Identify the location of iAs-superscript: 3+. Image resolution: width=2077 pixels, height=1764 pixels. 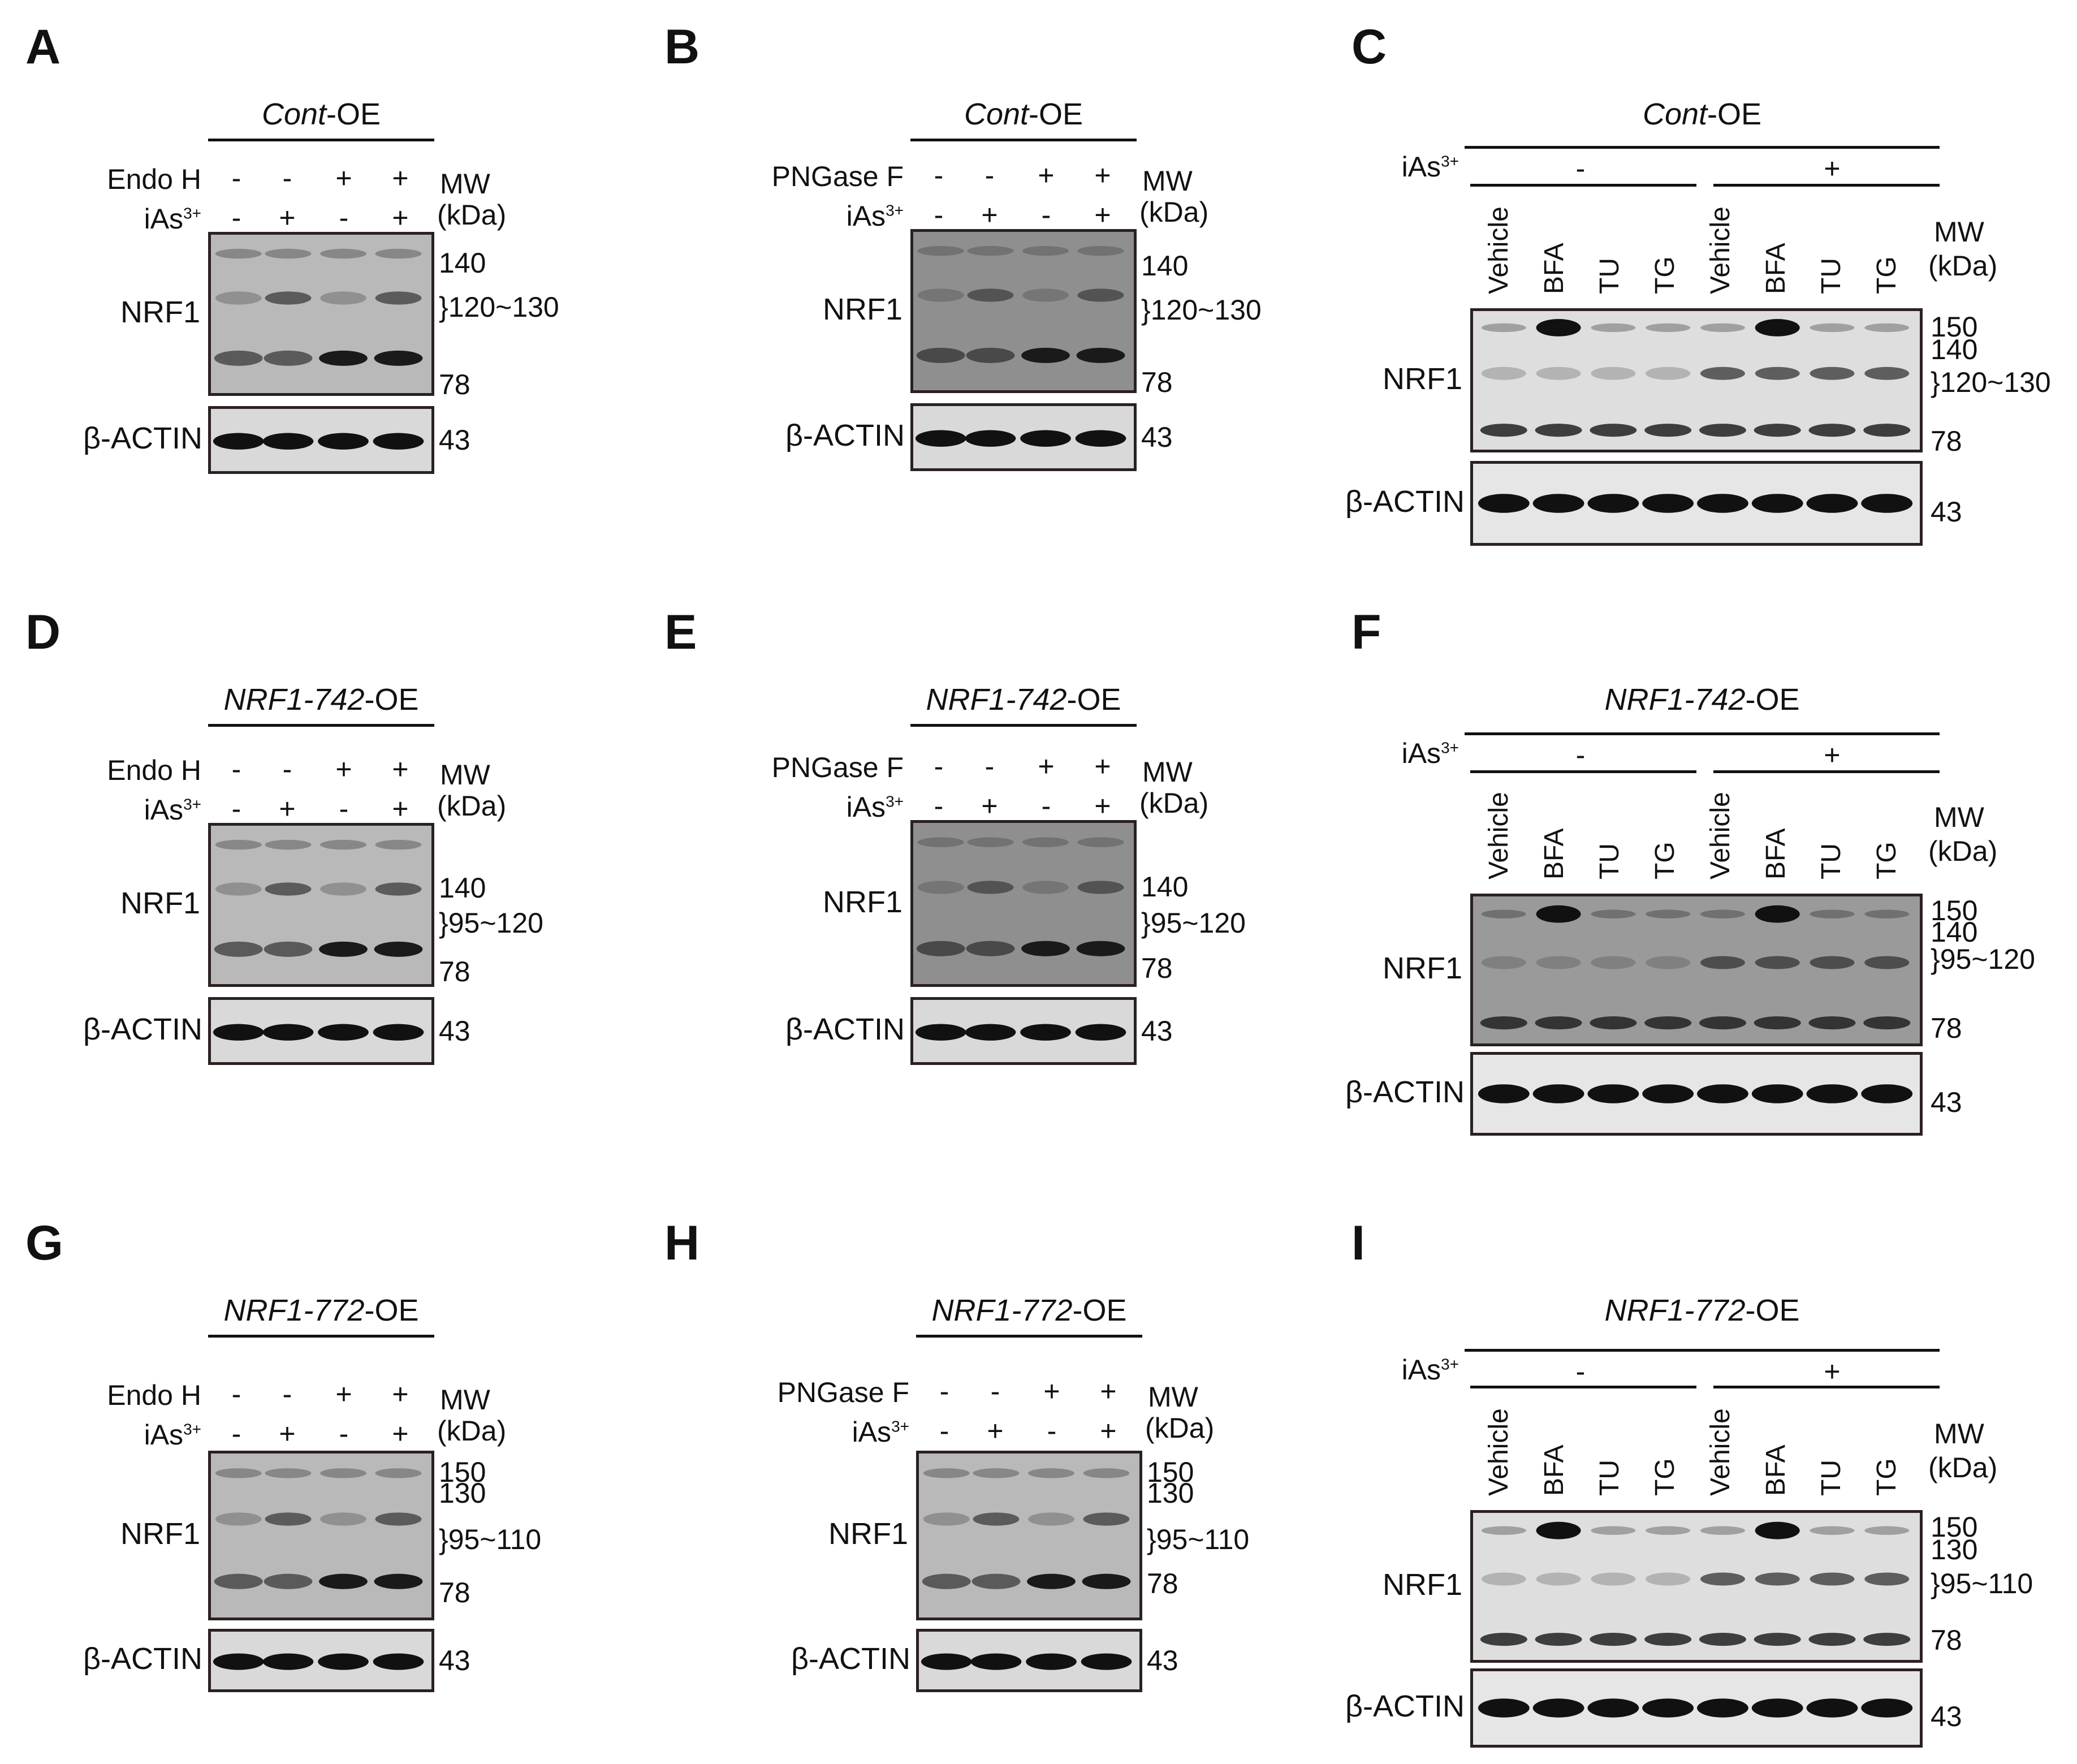
(192, 1429).